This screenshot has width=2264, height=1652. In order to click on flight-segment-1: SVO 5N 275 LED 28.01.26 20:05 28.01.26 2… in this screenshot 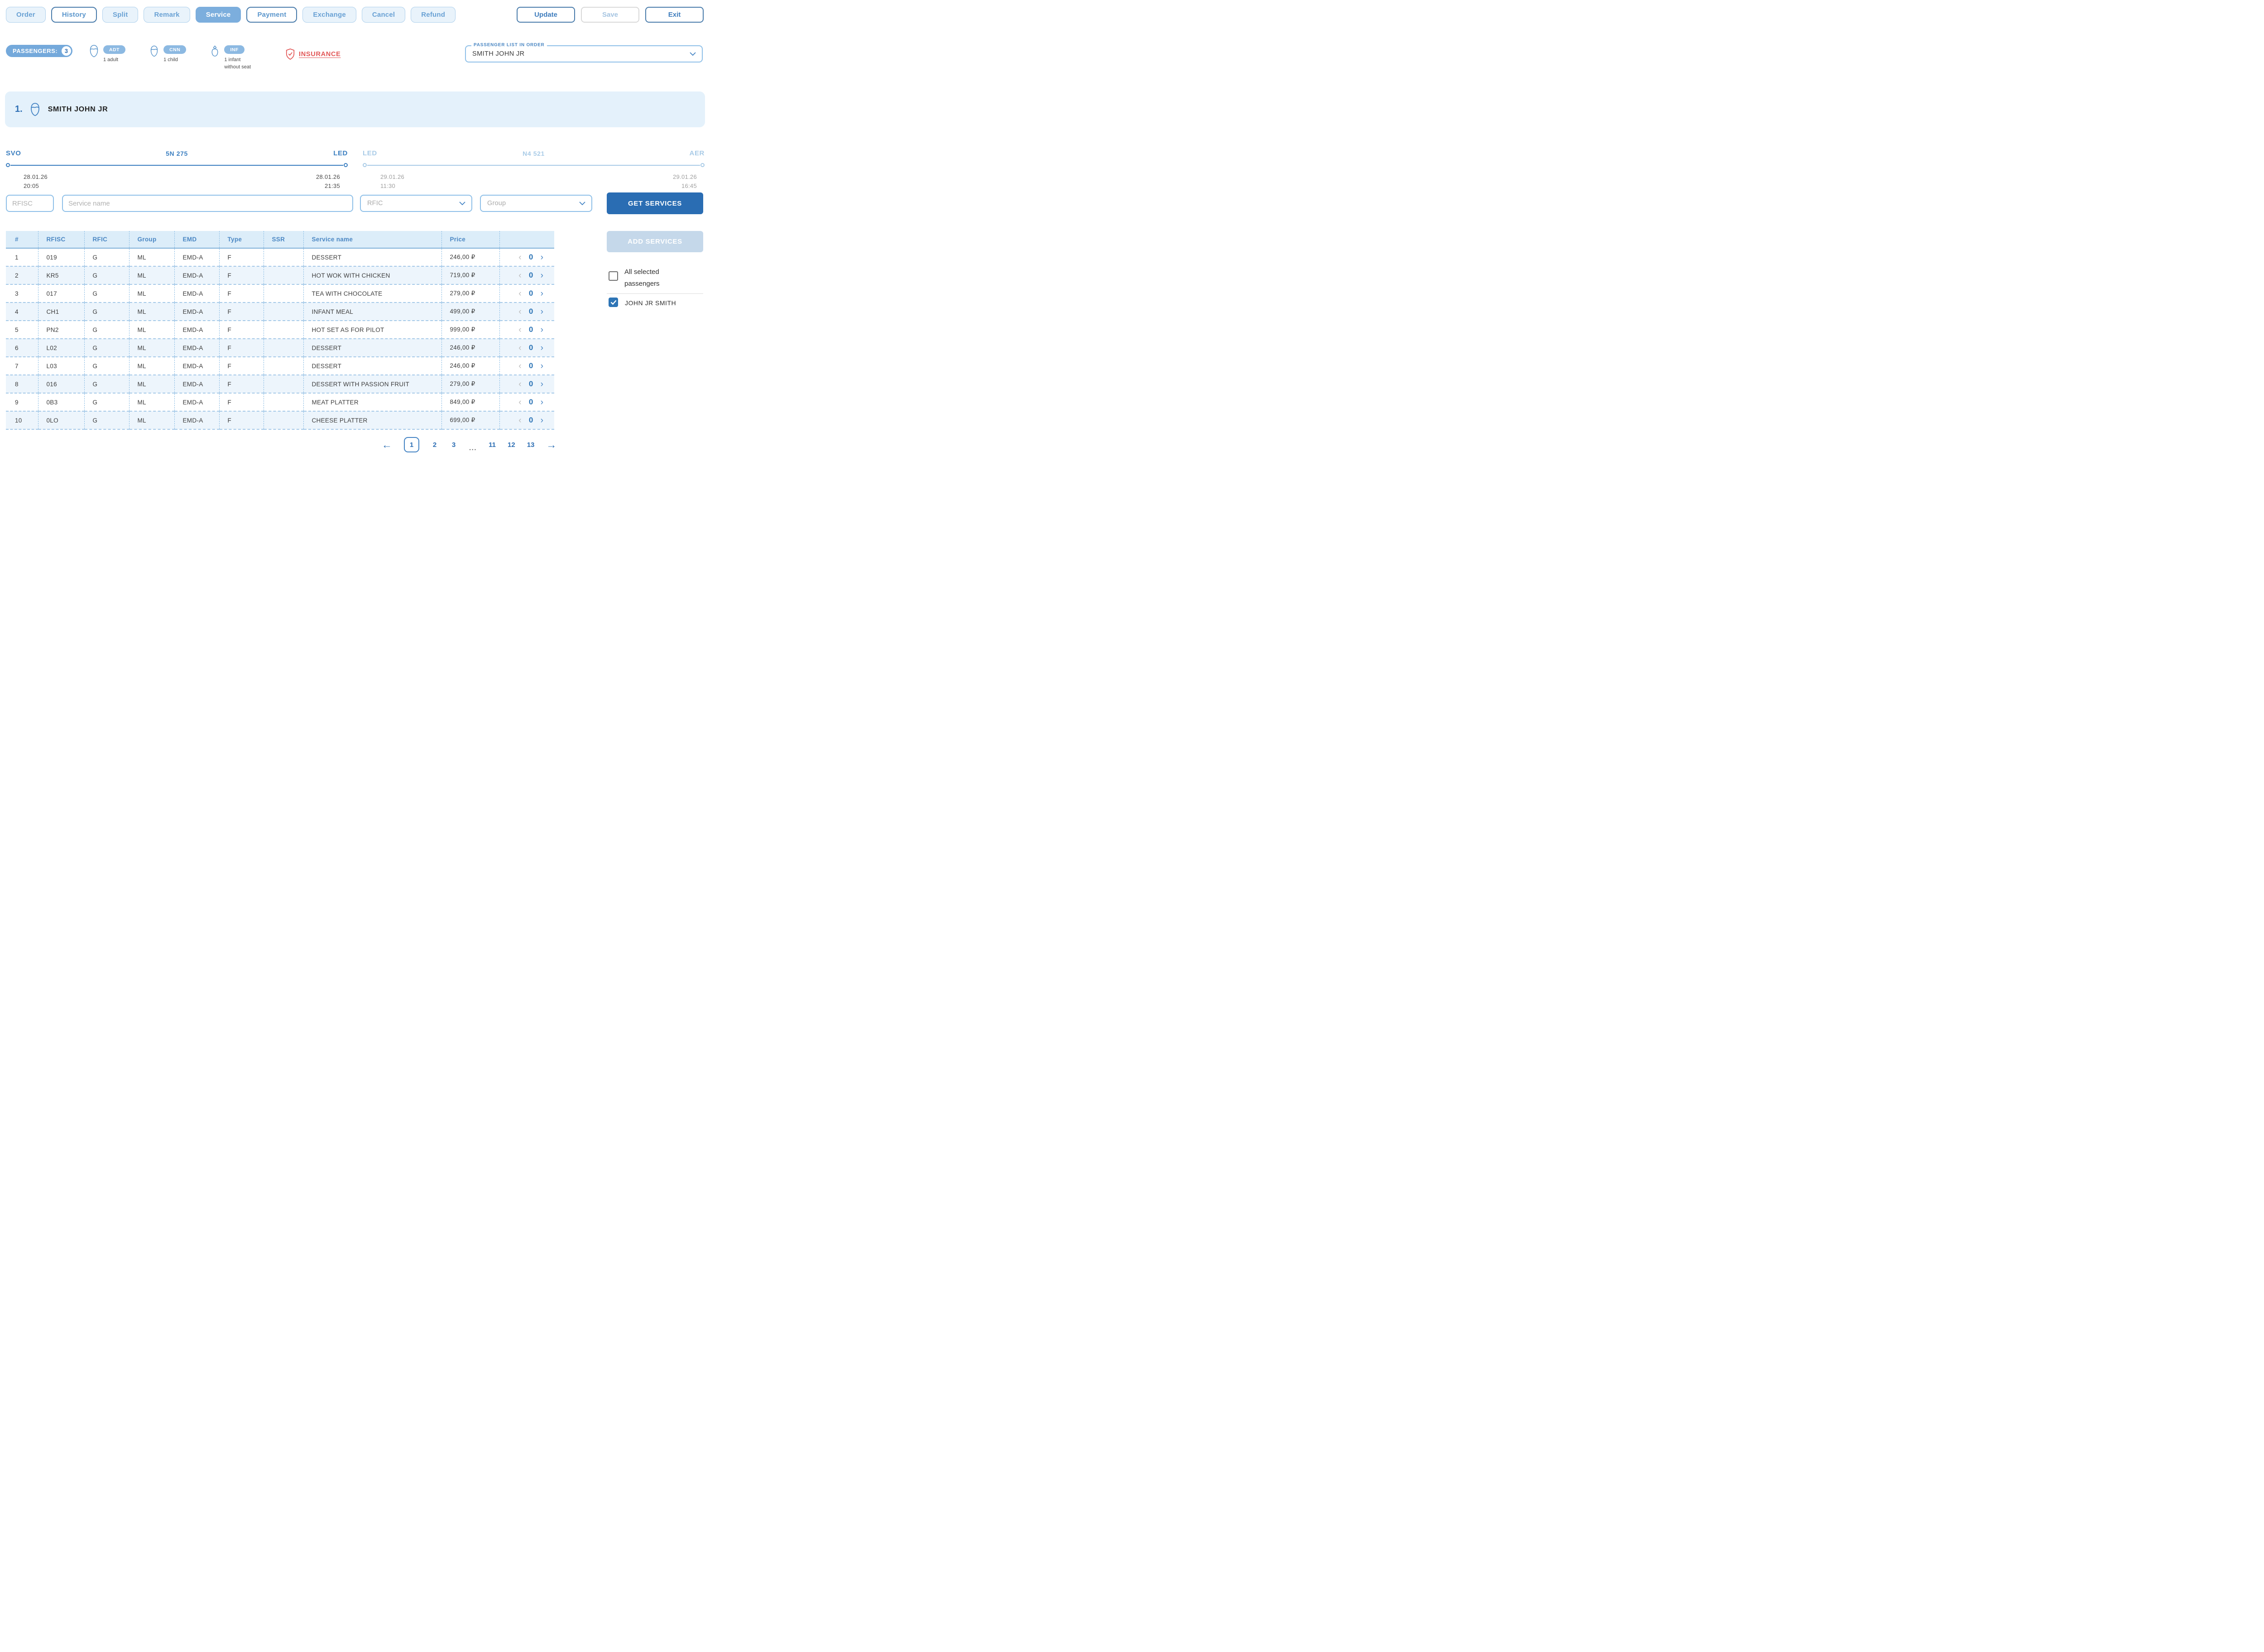, I will do `click(177, 170)`.